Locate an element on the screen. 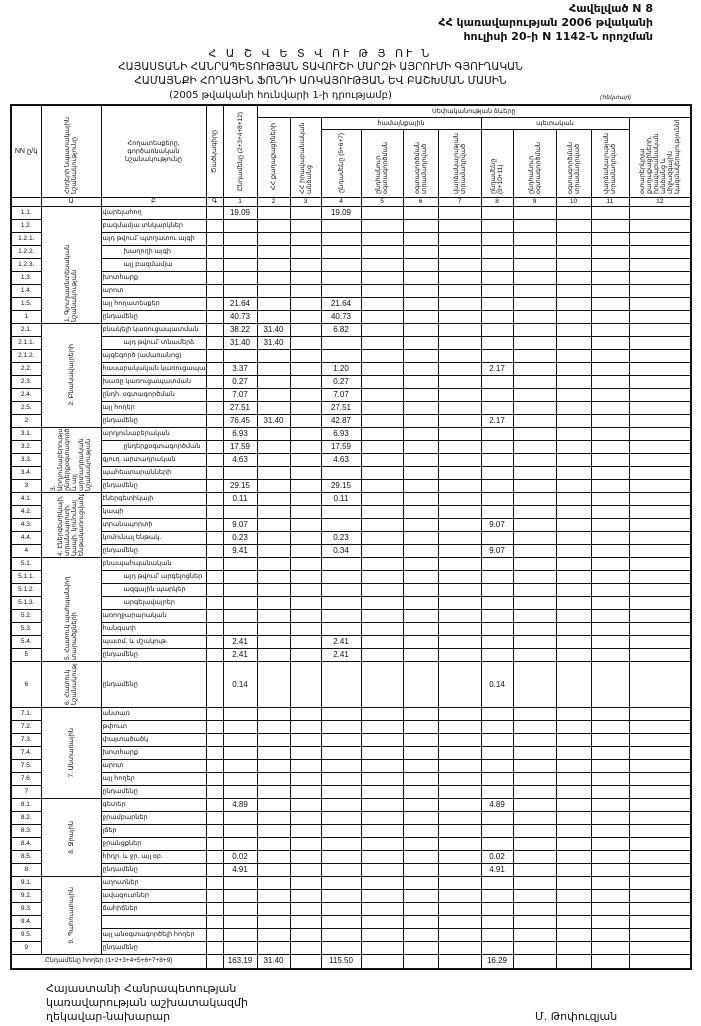 The width and height of the screenshot is (701, 1026). row-number: 4.1. is located at coordinates (26, 498).